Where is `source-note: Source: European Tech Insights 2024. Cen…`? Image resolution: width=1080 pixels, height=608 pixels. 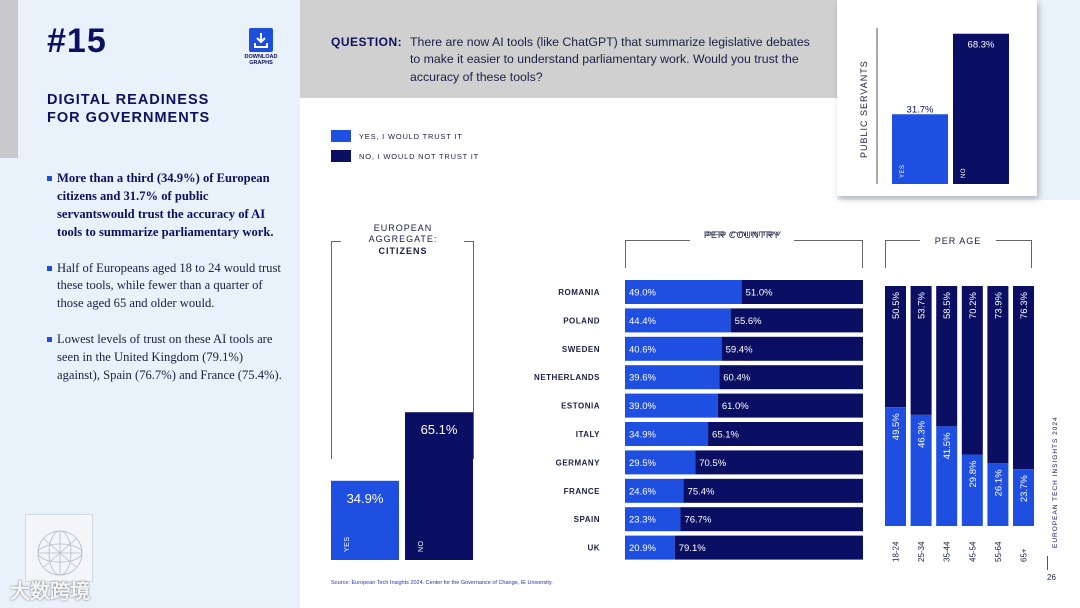
source-note: Source: European Tech Insights 2024. Cen… is located at coordinates (442, 583).